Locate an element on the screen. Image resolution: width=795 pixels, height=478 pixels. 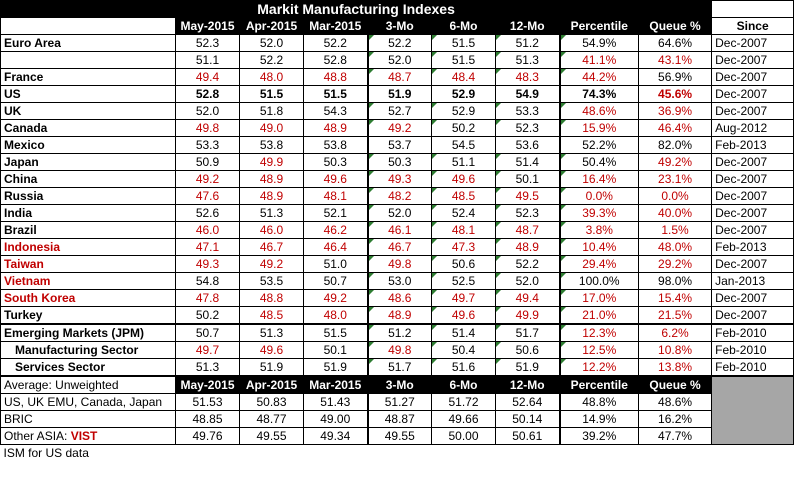
value-cell: 53.6 is located at coordinates (528, 145).